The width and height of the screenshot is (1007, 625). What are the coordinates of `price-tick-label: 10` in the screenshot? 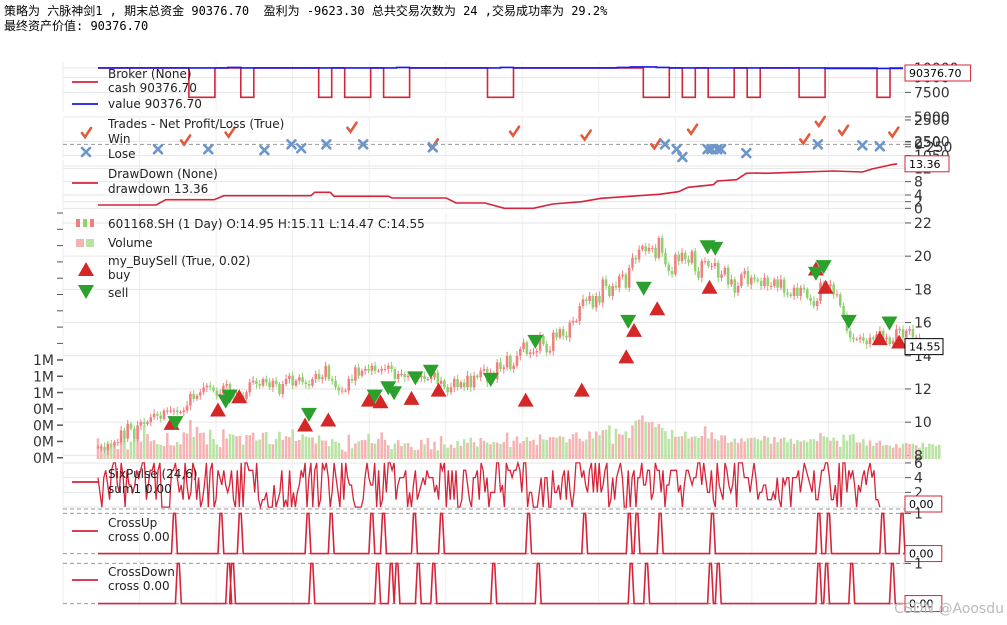 It's located at (923, 423).